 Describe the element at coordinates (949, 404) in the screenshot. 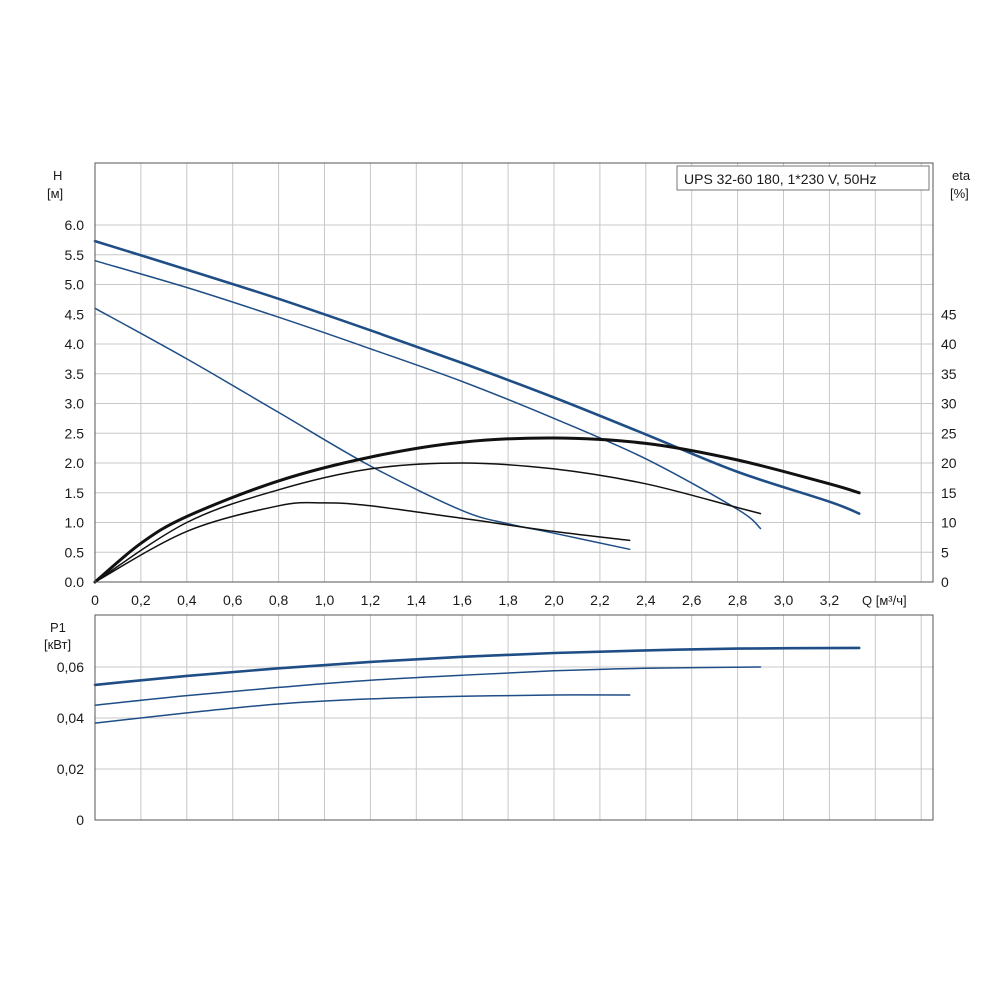

I see `y-right-tick-label: 30` at that location.